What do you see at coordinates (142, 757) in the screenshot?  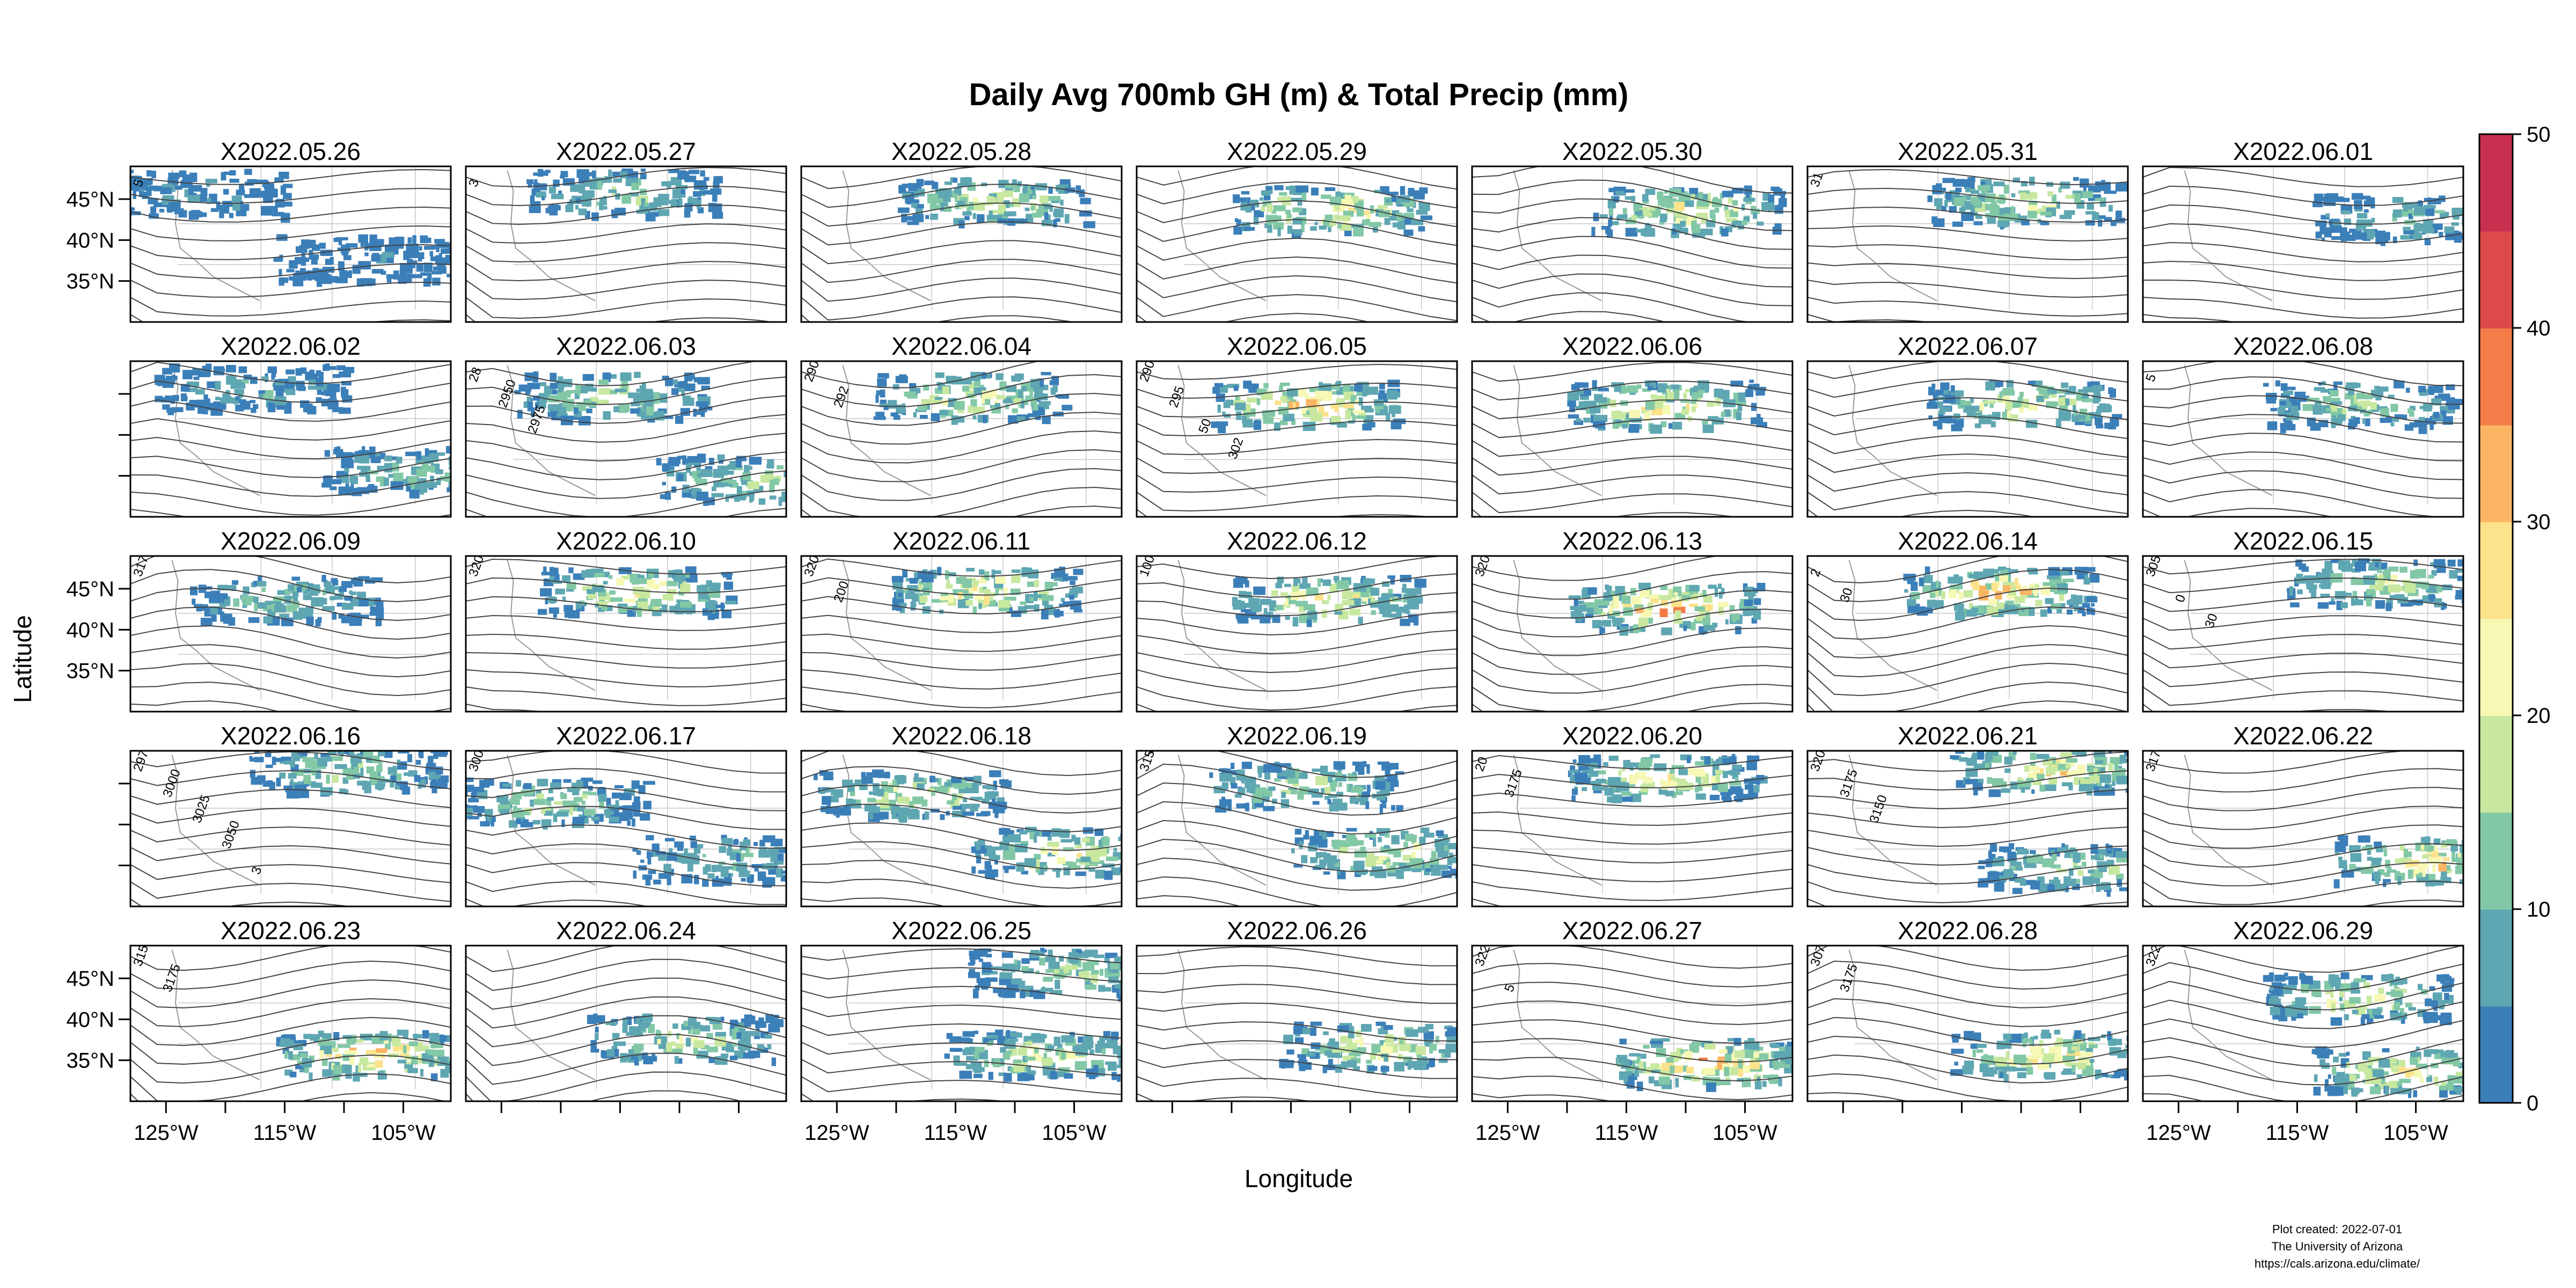 I see `contour-label: 2975` at bounding box center [142, 757].